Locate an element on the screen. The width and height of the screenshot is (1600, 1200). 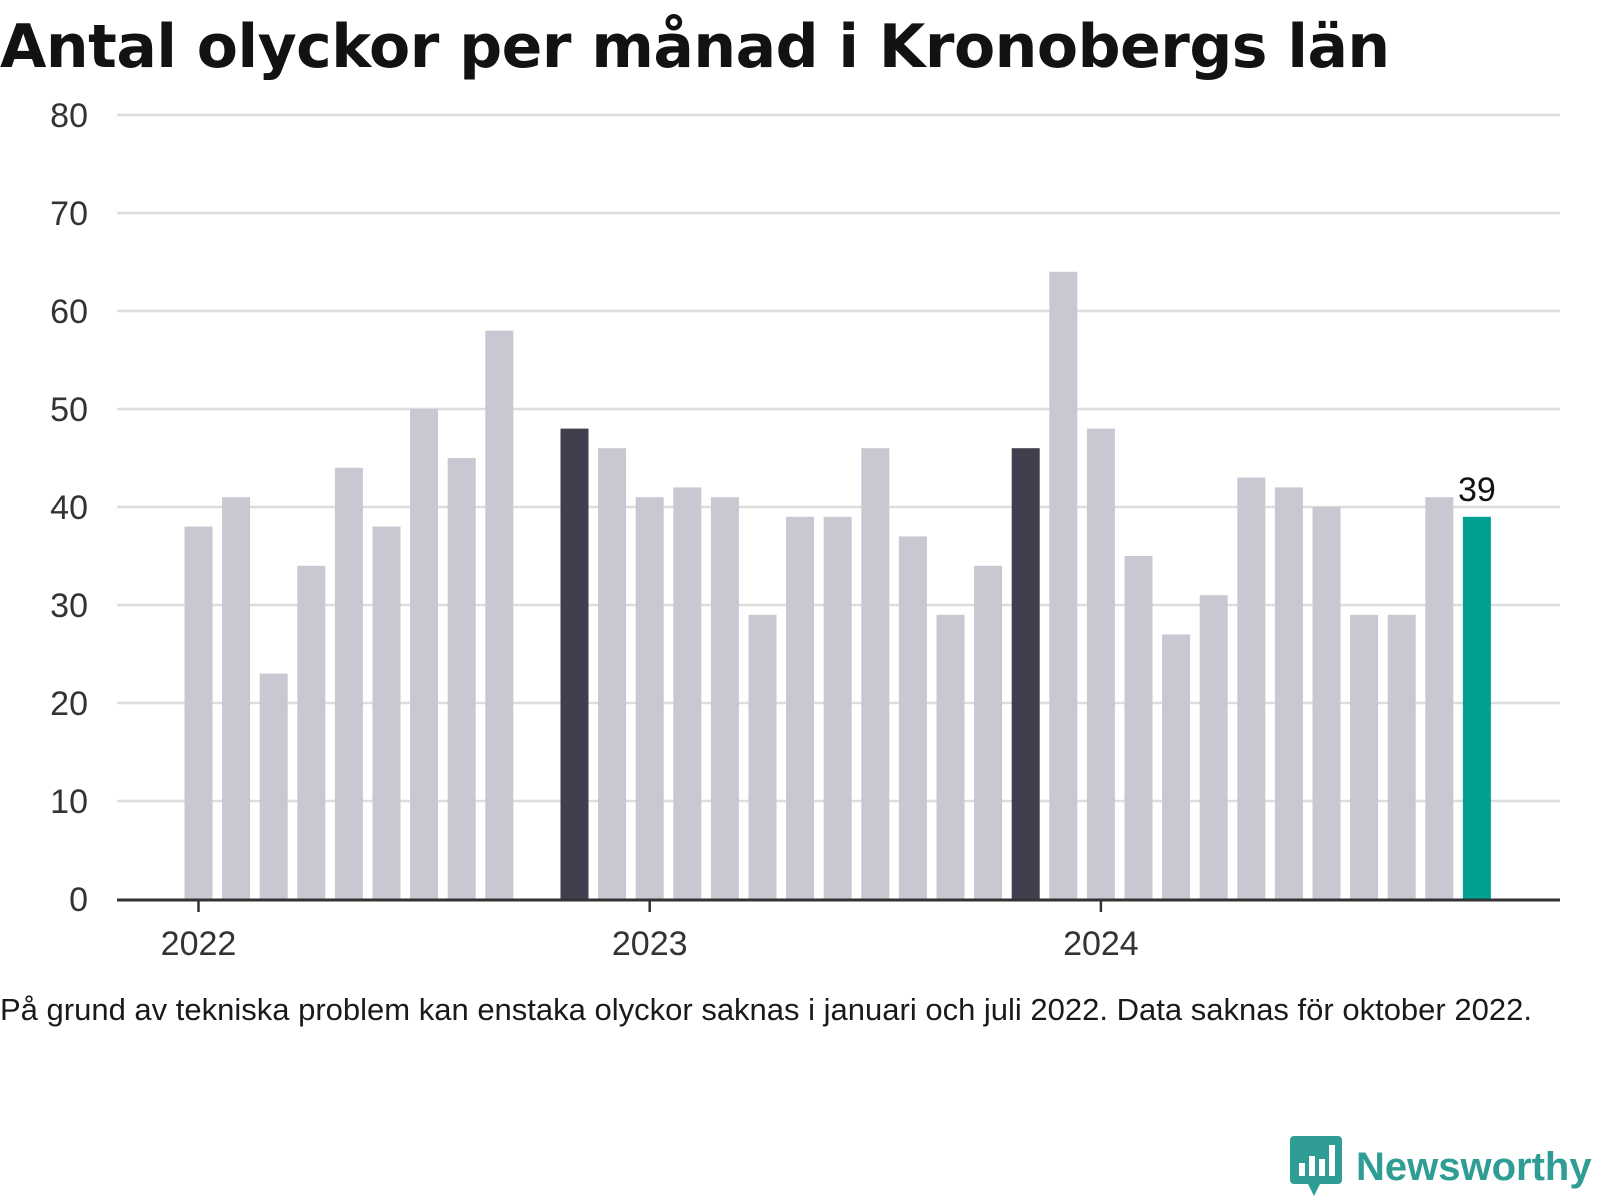
y-tick-label: 10 is located at coordinates (69, 802).